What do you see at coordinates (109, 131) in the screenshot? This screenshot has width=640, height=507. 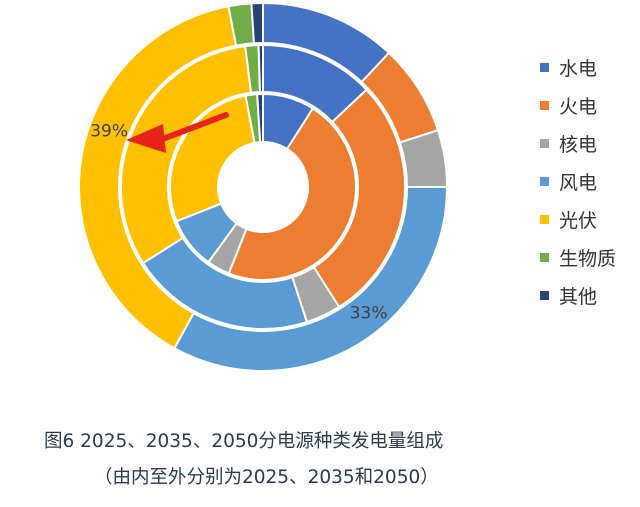 I see `data-label-solar: 39%` at bounding box center [109, 131].